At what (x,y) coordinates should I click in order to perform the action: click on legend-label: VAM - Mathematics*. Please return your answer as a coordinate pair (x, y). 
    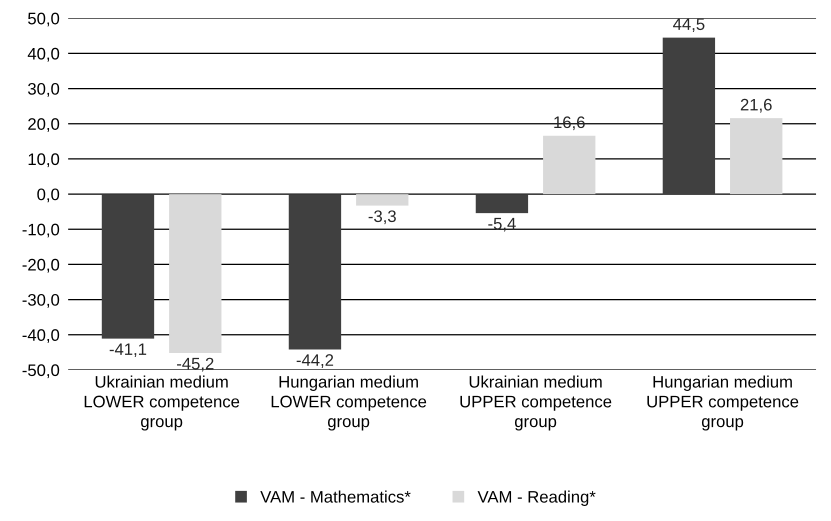
    Looking at the image, I should click on (335, 496).